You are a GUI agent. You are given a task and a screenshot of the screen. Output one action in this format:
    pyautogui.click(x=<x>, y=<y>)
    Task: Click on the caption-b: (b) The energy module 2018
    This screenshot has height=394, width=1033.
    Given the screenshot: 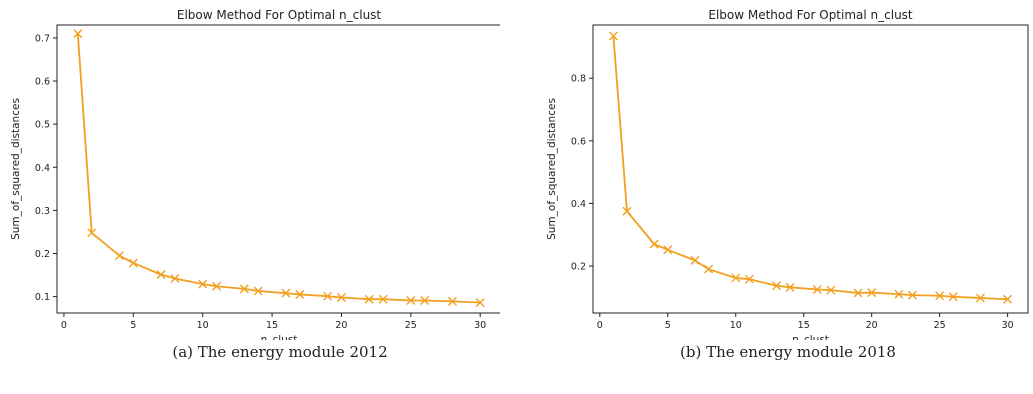 What is the action you would take?
    pyautogui.click(x=788, y=352)
    